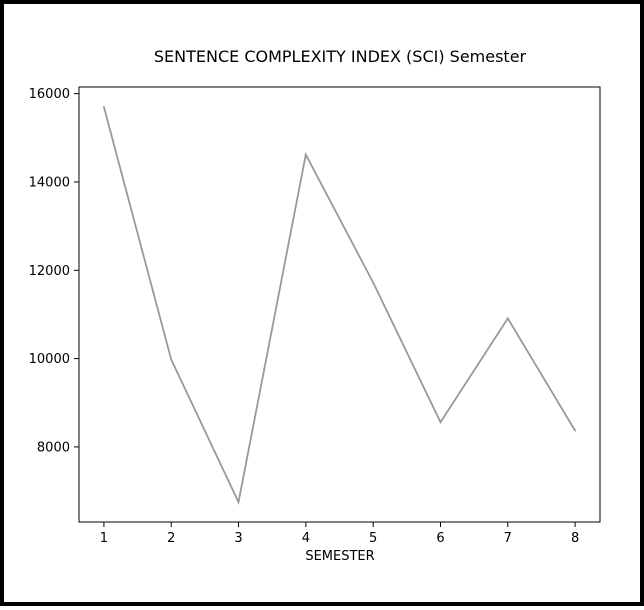  What do you see at coordinates (104, 538) in the screenshot?
I see `x-tick-label: 1` at bounding box center [104, 538].